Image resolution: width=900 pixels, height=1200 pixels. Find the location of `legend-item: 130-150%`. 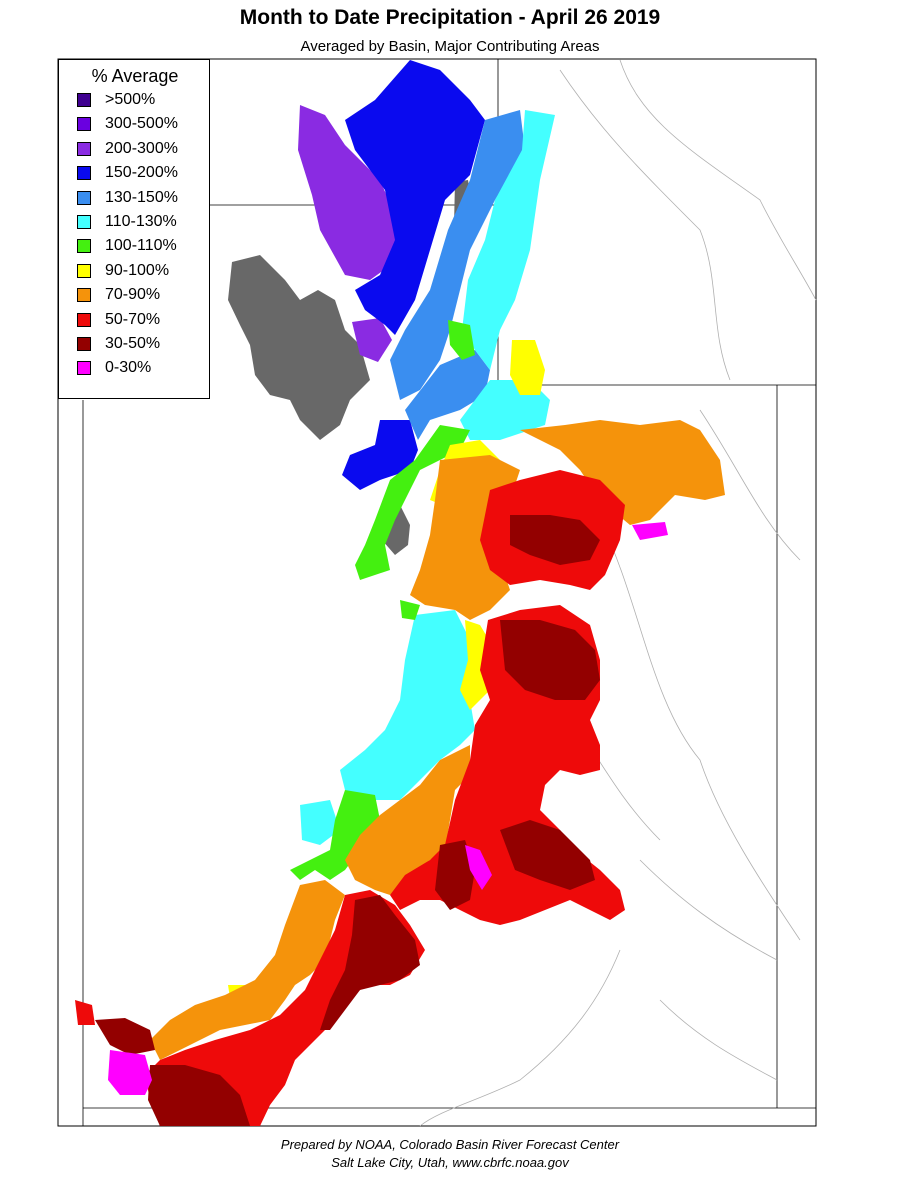

legend-item: 130-150% is located at coordinates (127, 198).